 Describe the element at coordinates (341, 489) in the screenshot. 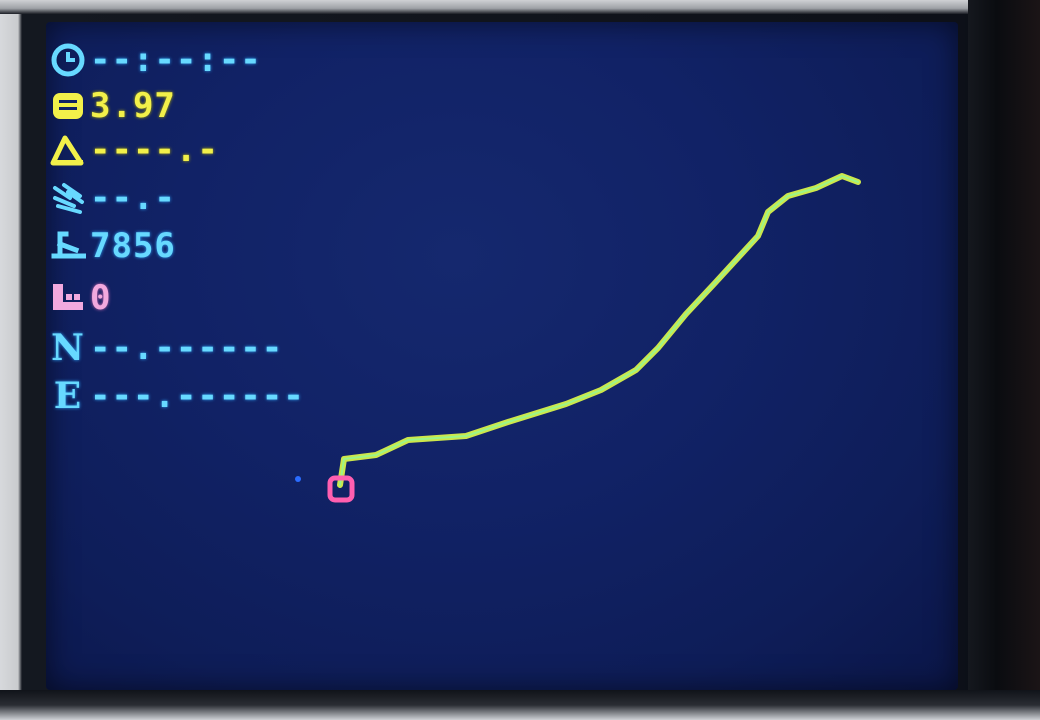

I see `track-start-marker` at that location.